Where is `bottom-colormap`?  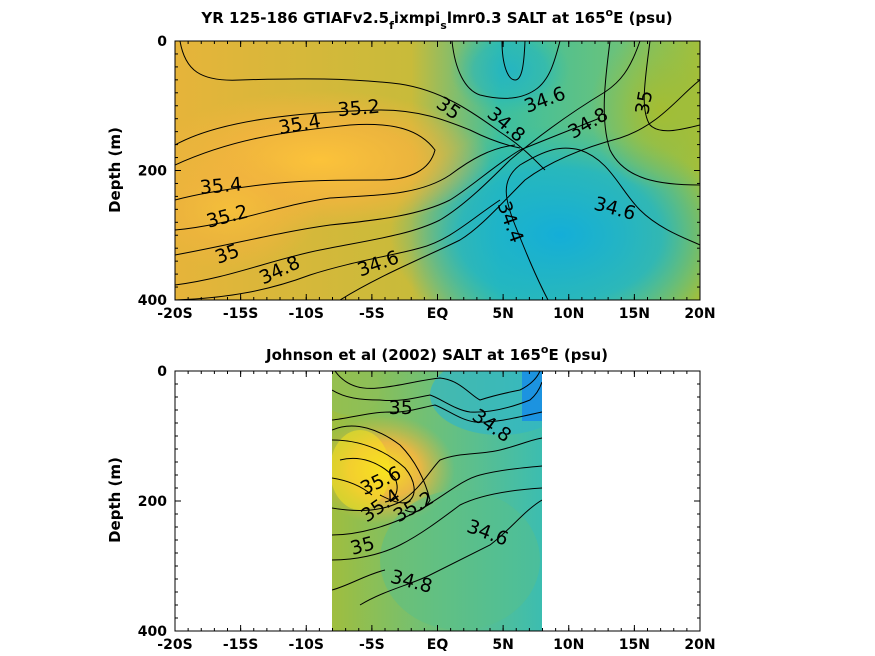 bottom-colormap is located at coordinates (437, 501).